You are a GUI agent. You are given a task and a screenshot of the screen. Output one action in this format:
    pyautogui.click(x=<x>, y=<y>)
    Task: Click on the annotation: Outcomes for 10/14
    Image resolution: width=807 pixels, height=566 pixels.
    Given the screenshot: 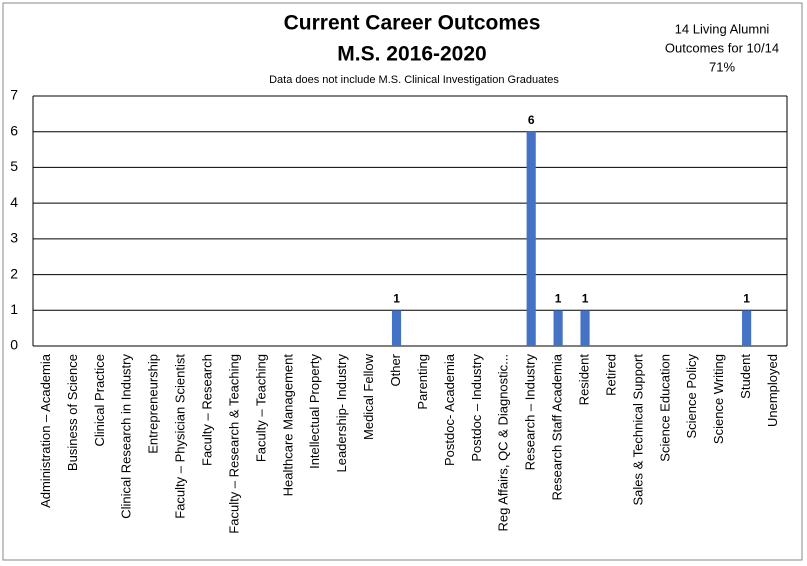 What is the action you would take?
    pyautogui.click(x=722, y=47)
    